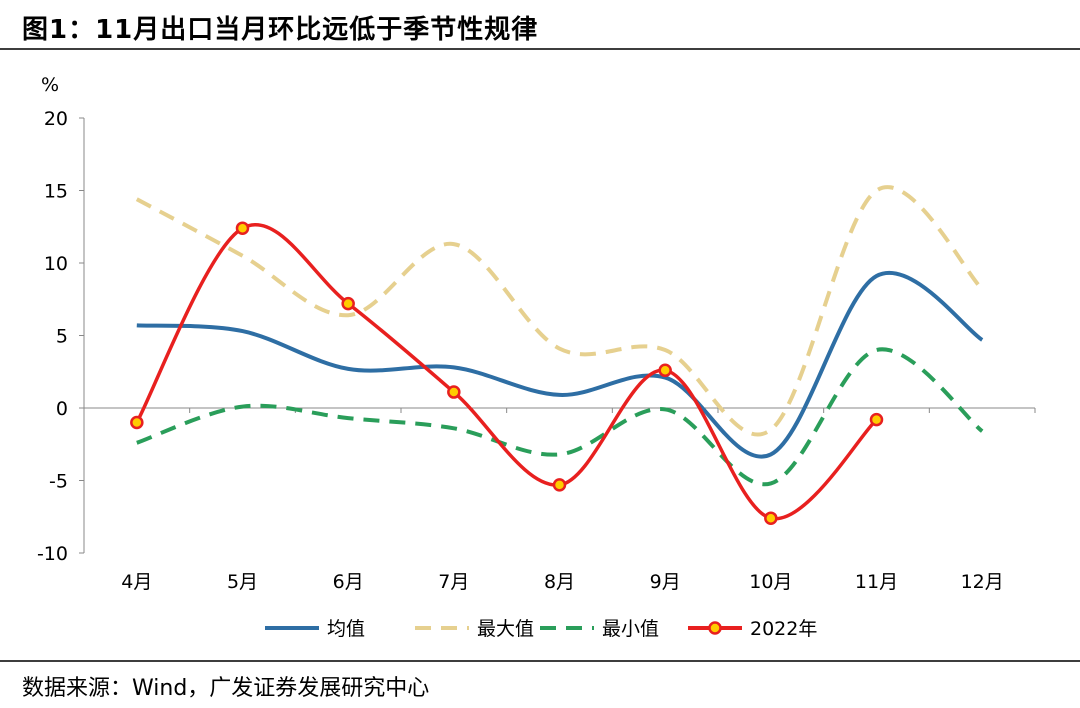 The width and height of the screenshot is (1080, 708). What do you see at coordinates (540, 49) in the screenshot?
I see `title-divider` at bounding box center [540, 49].